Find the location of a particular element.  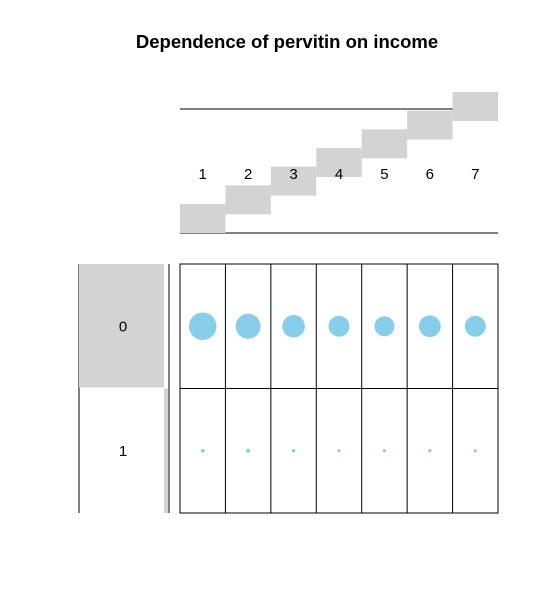

column-label-5: 5 is located at coordinates (384, 174).